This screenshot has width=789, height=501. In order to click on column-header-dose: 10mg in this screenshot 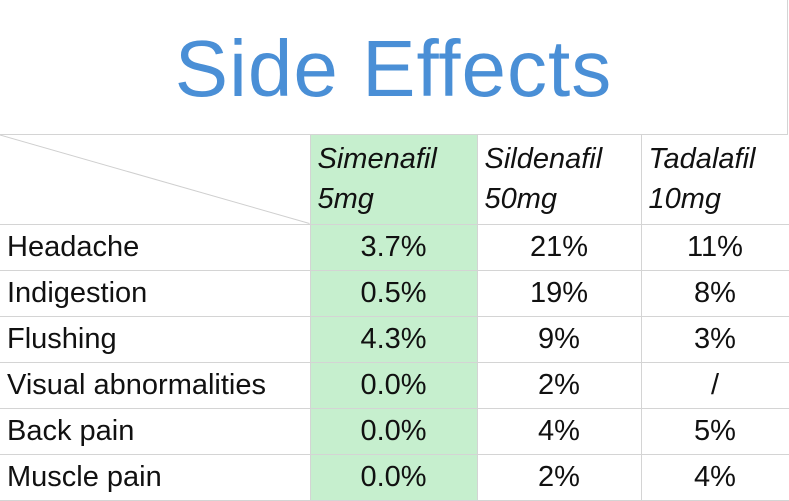, I will do `click(685, 199)`.